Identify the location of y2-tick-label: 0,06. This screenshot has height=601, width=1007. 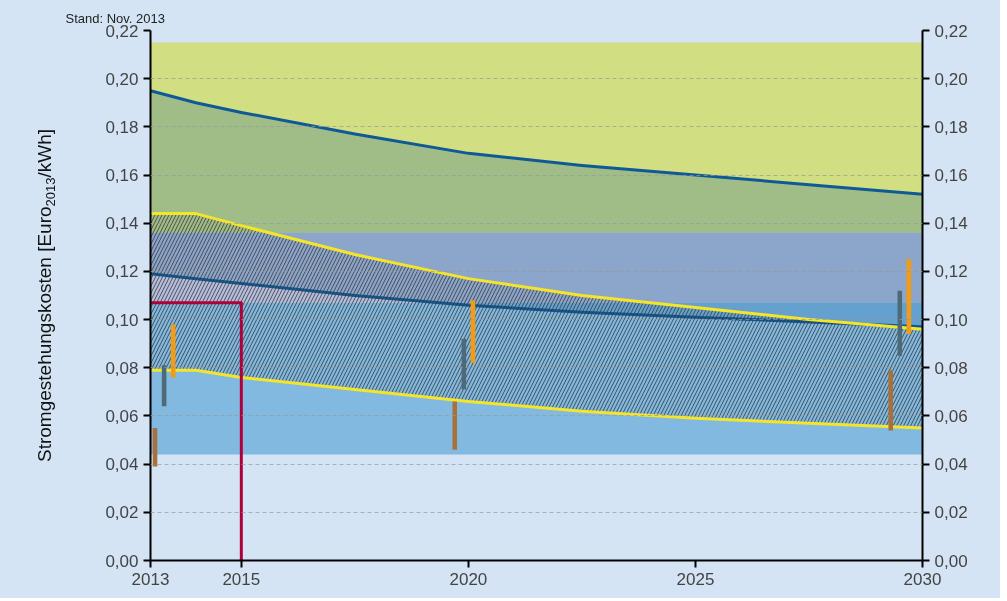
(951, 416).